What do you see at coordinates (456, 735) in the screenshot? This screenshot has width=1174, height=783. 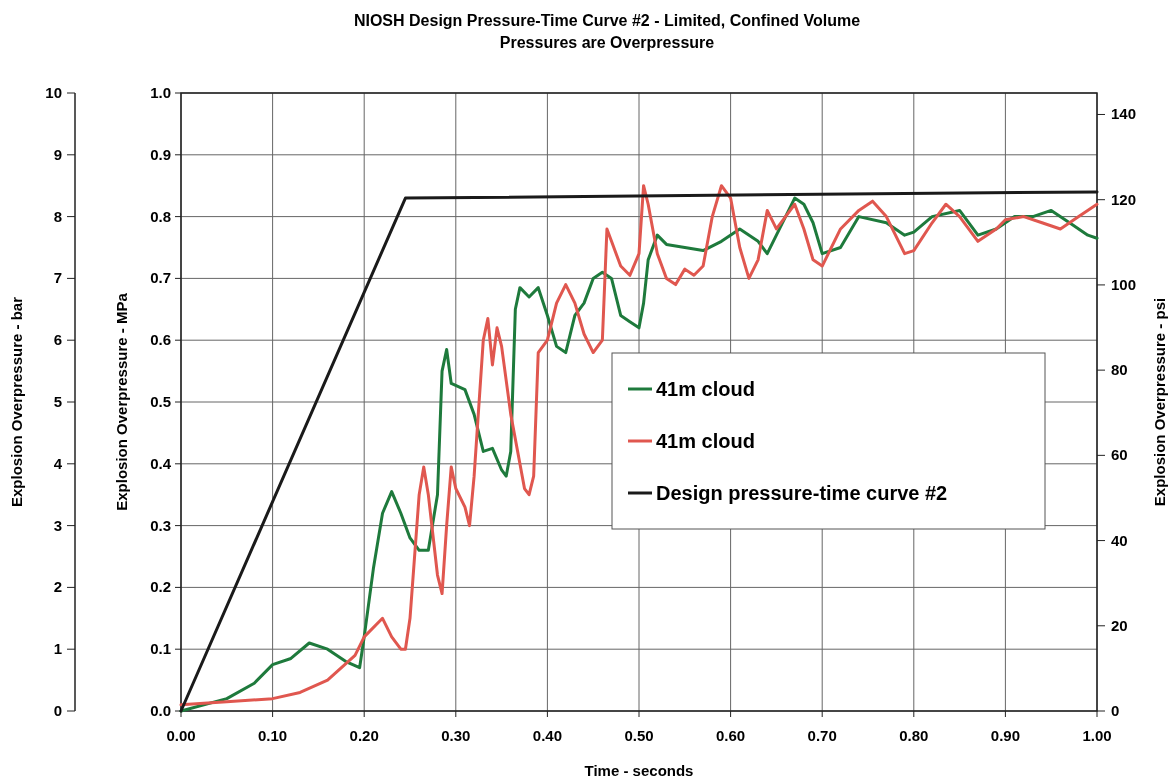 I see `x-tick-label: 0.30` at bounding box center [456, 735].